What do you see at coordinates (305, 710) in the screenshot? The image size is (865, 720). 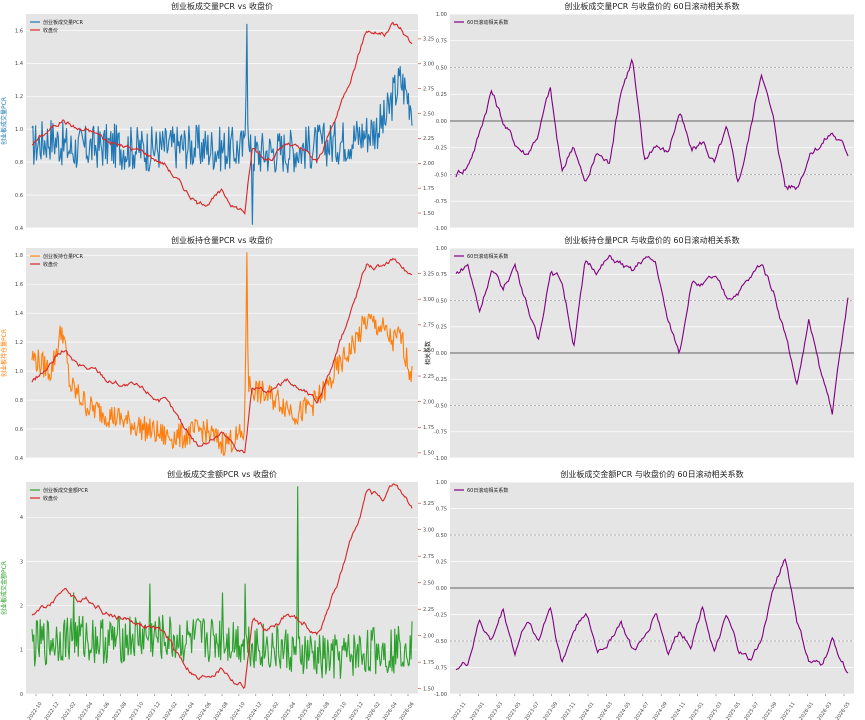 I see `x-tick-label: 2025-06` at bounding box center [305, 710].